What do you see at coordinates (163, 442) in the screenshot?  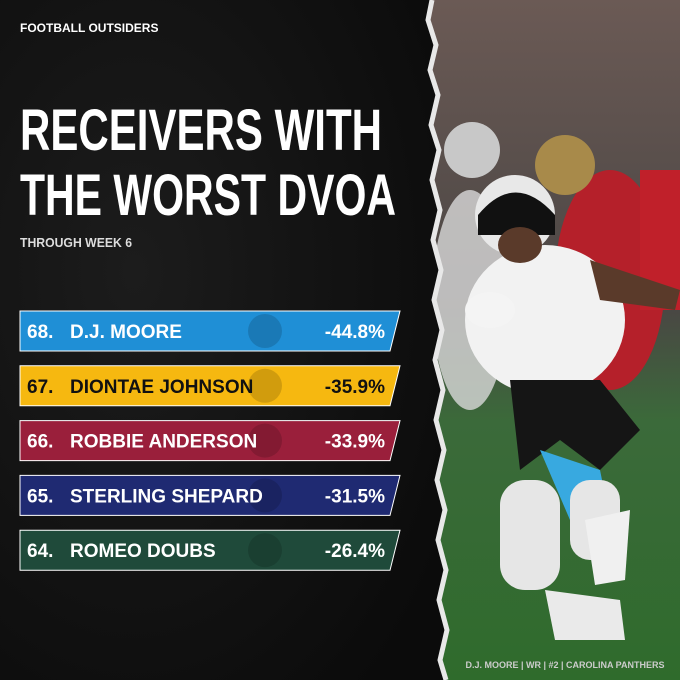 I see `player-name: ROBBIE ANDERSON` at bounding box center [163, 442].